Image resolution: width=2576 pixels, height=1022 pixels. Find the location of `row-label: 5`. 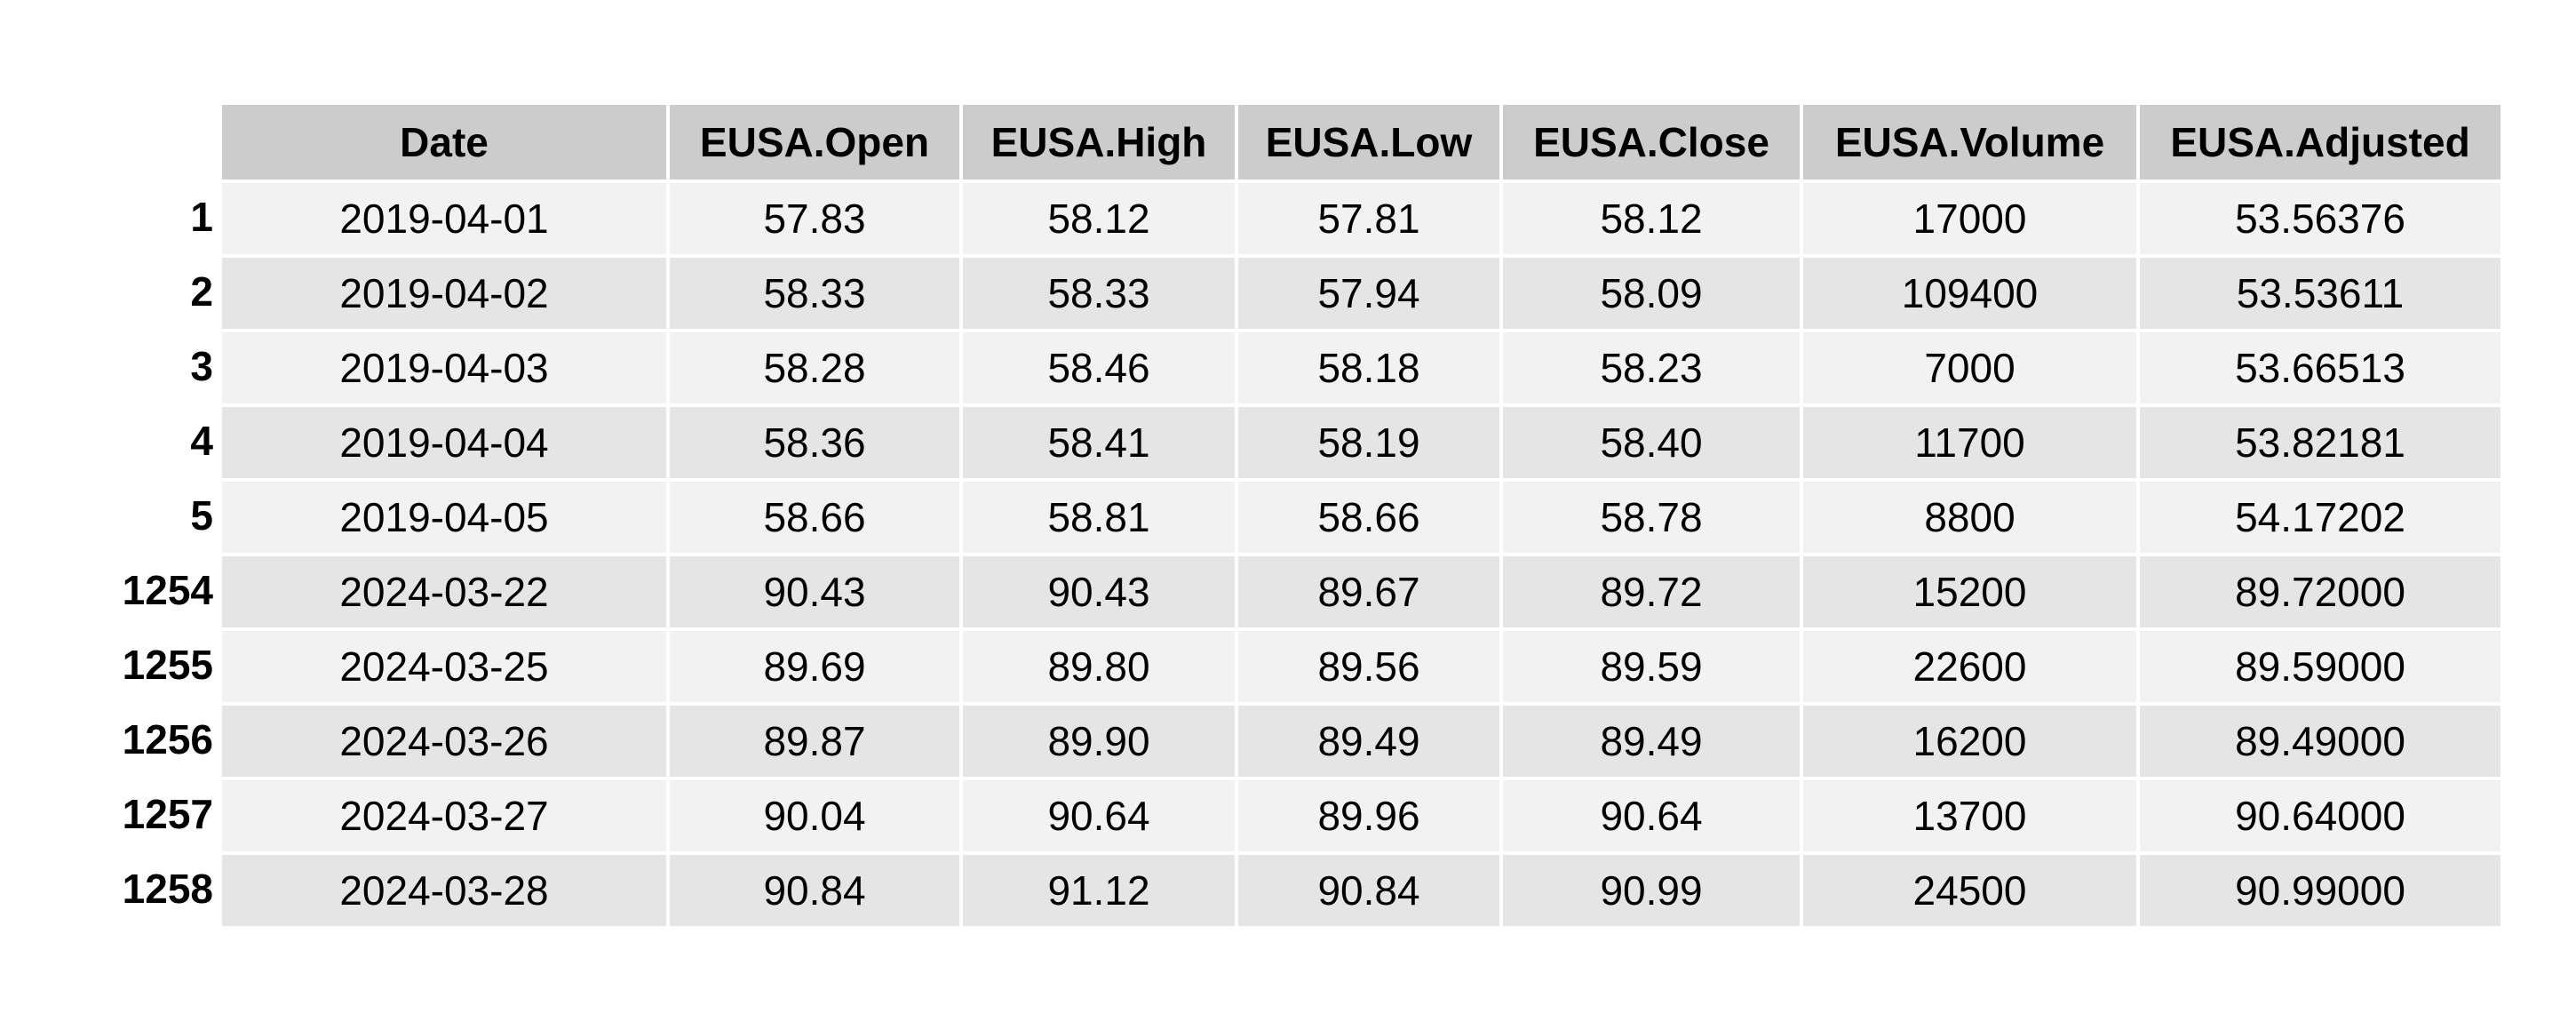

row-label: 5 is located at coordinates (201, 515).